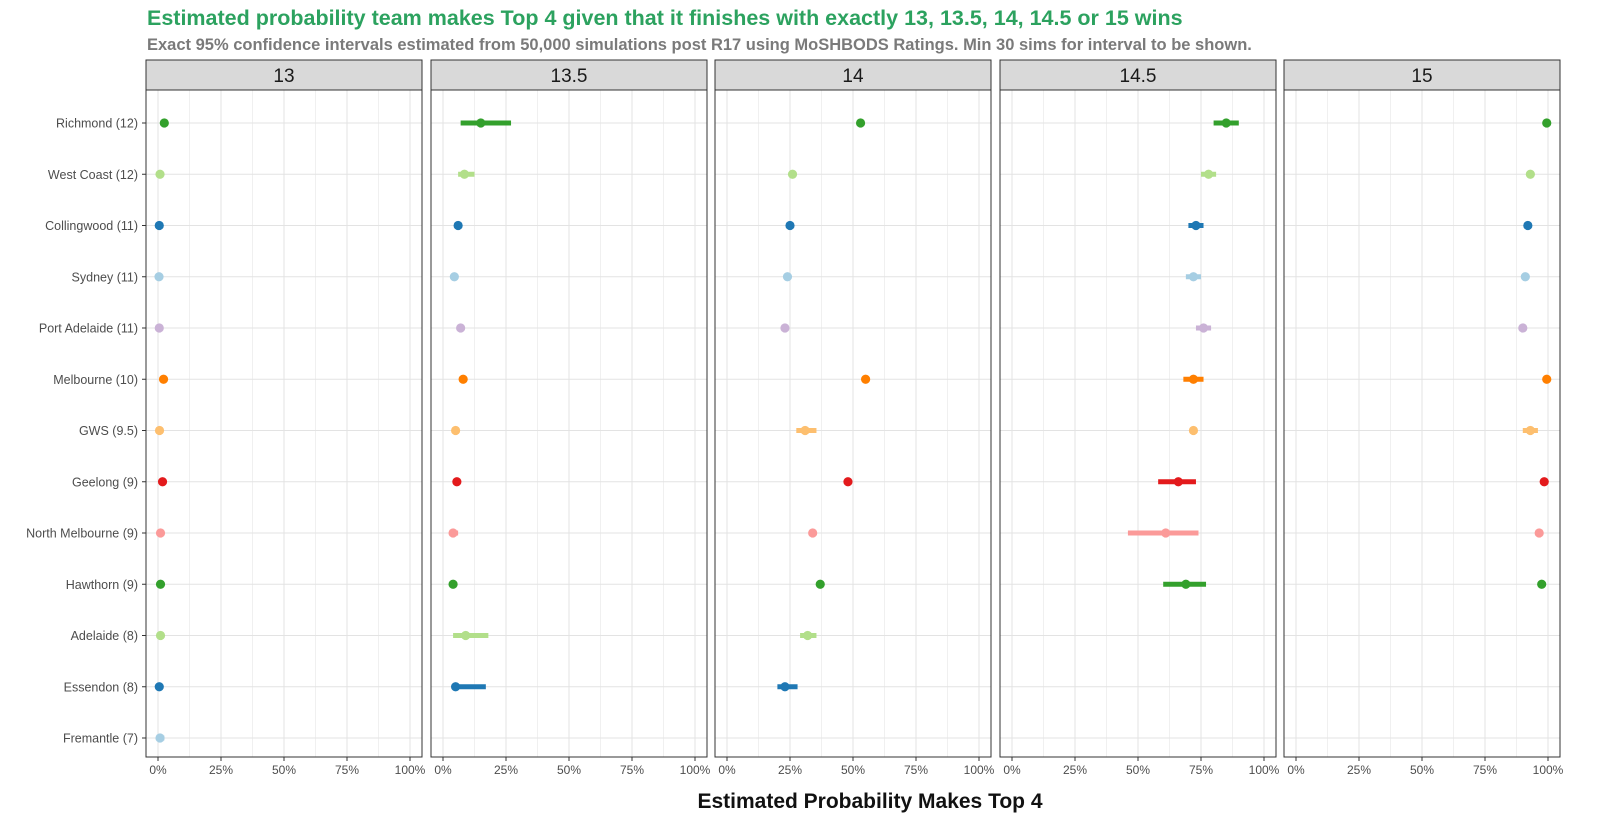 The width and height of the screenshot is (1600, 822). I want to click on team-label: Richmond (12), so click(97, 124).